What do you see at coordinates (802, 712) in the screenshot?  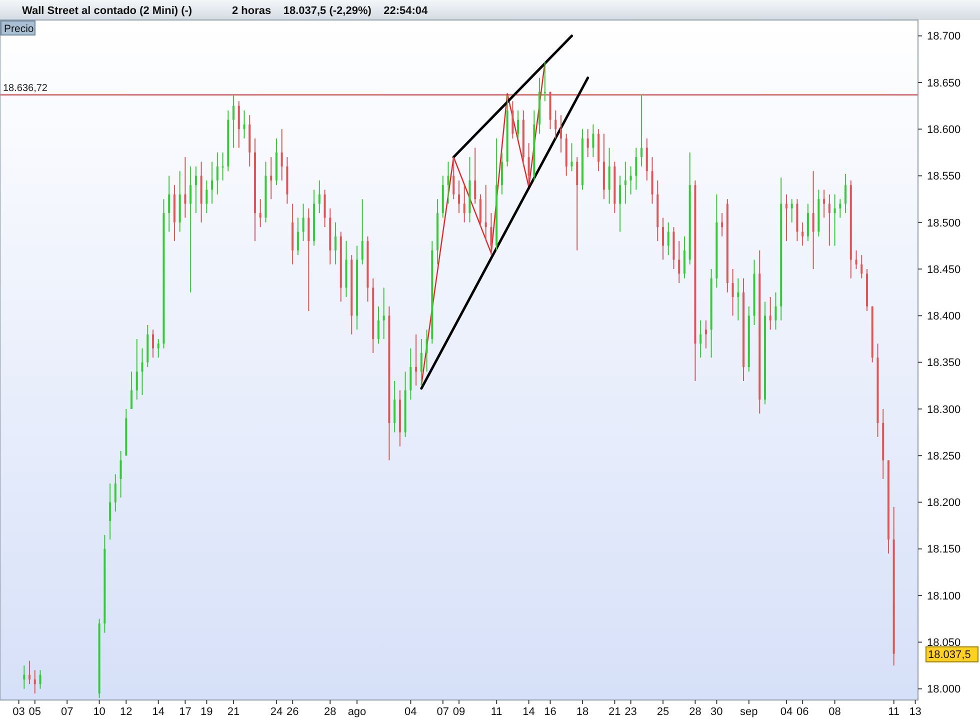 I see `x-tick-label: 06` at bounding box center [802, 712].